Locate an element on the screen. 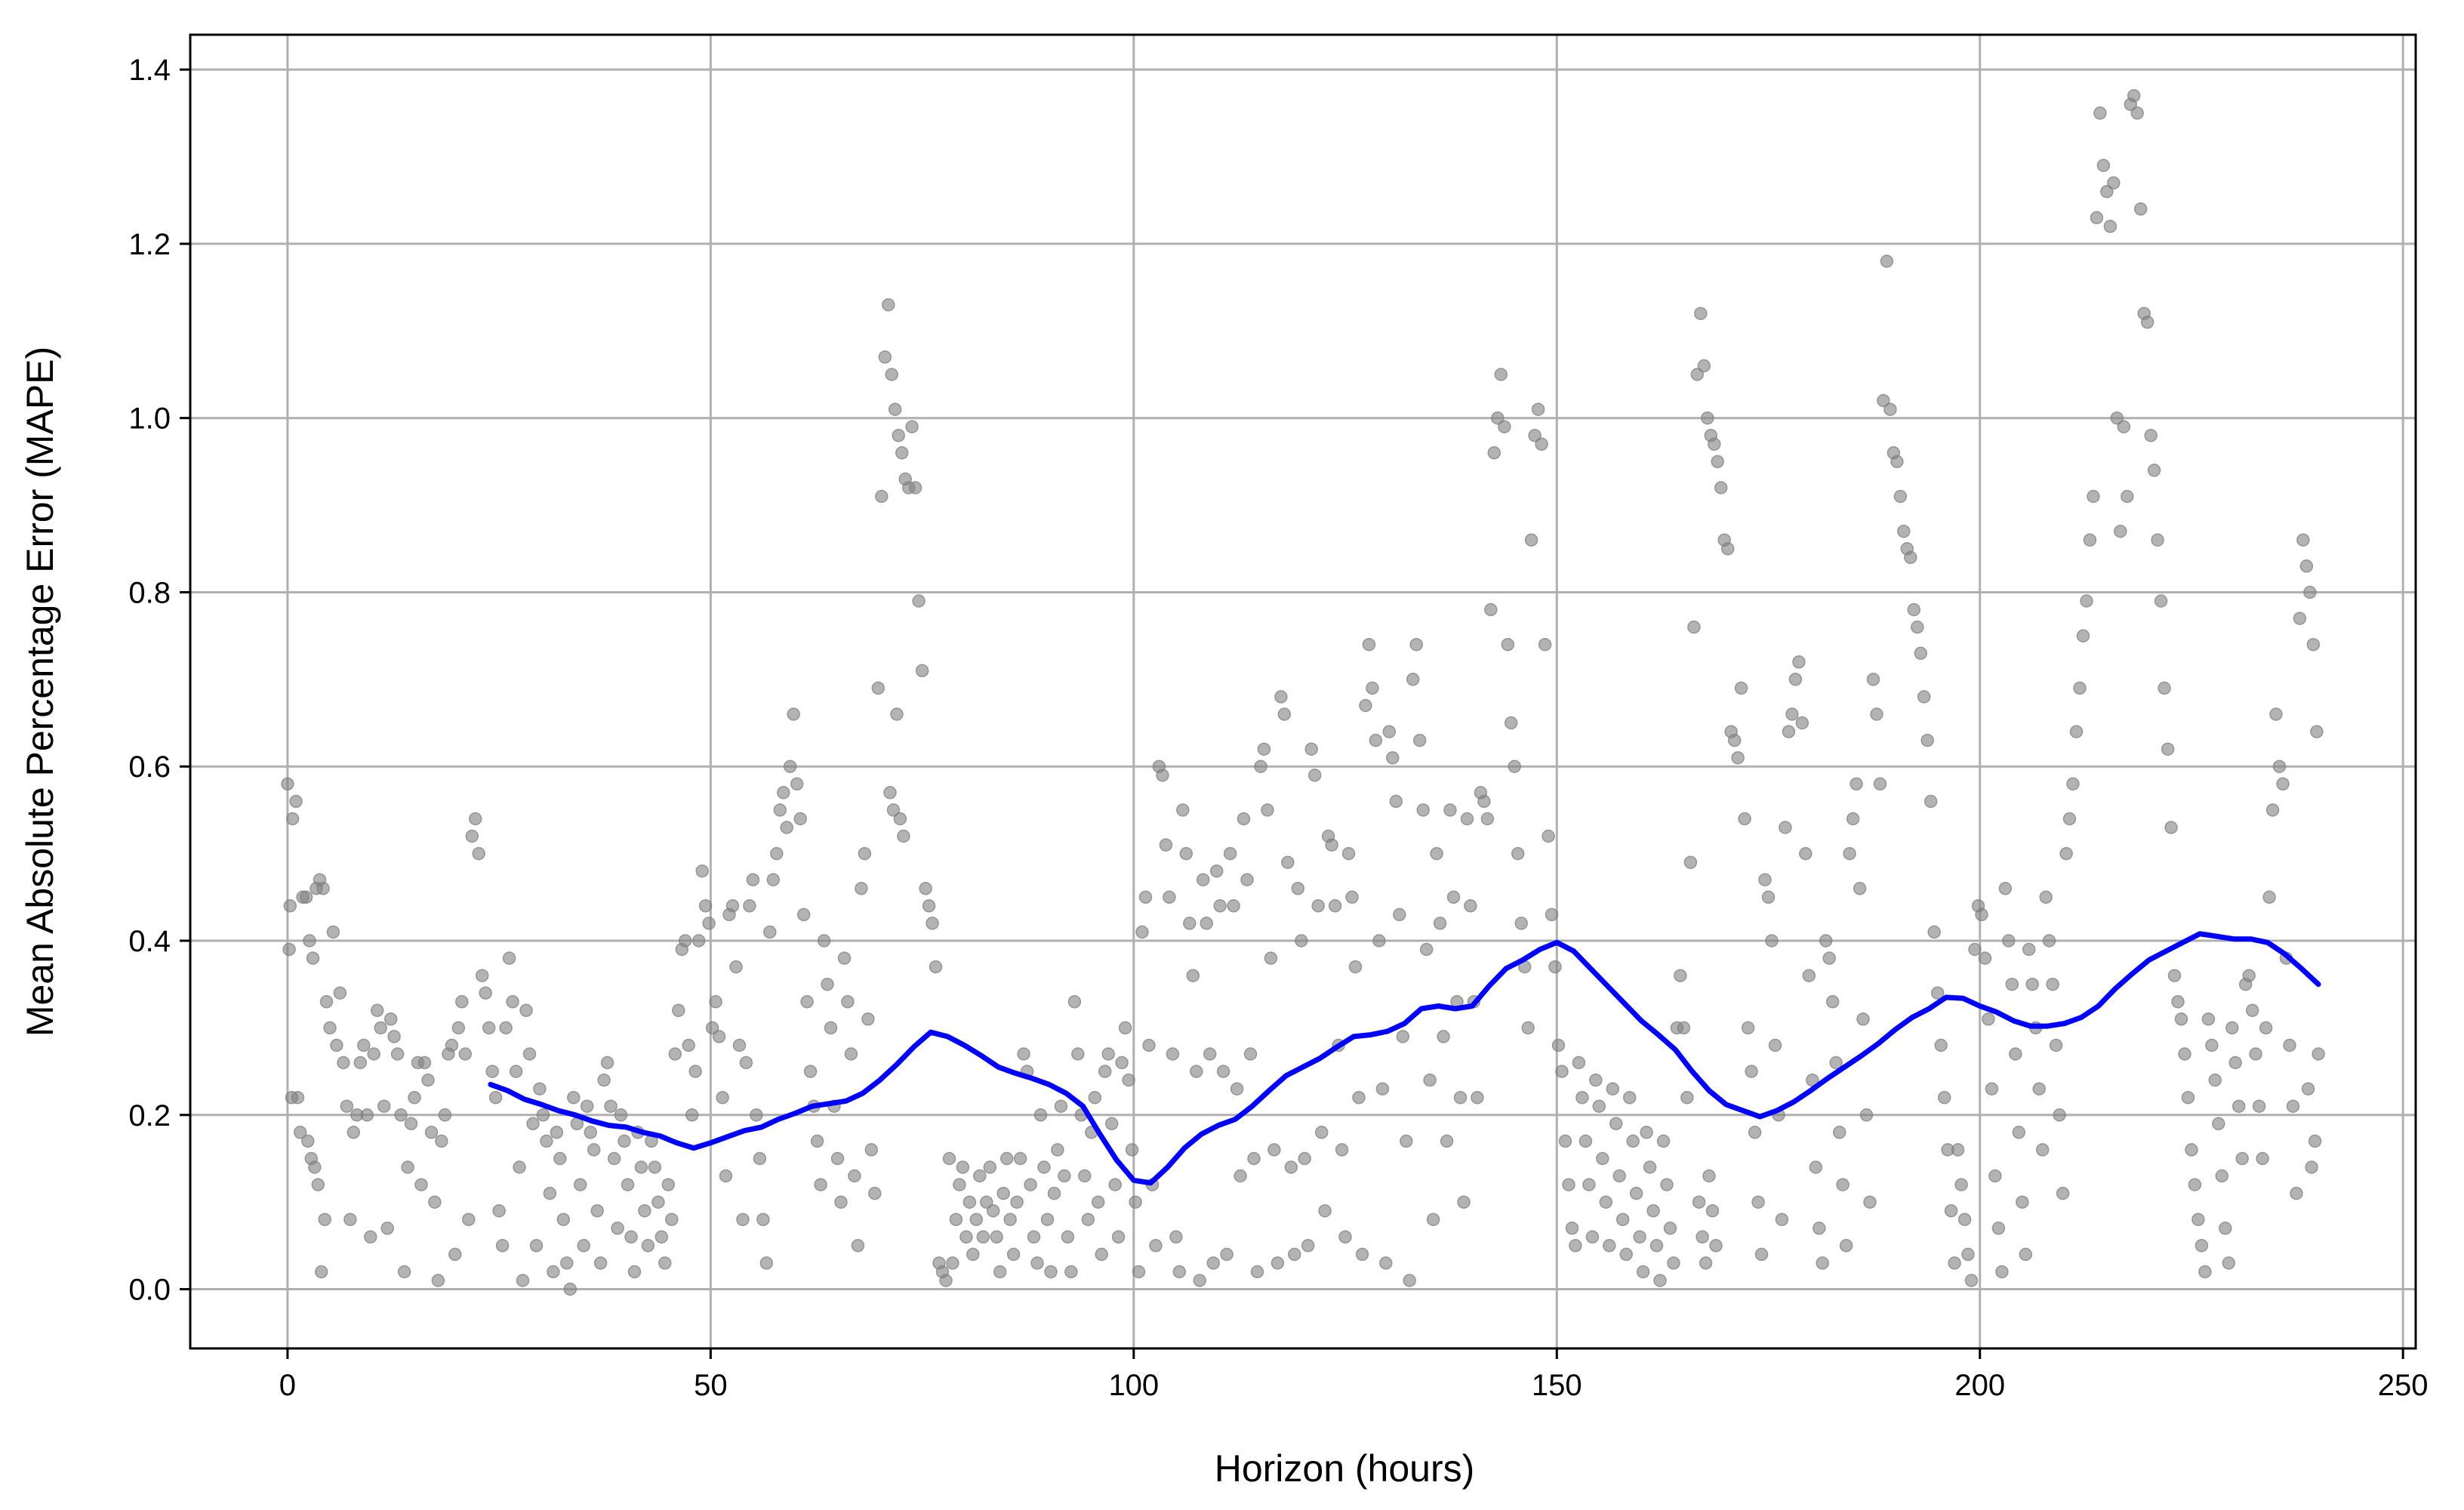 The height and width of the screenshot is (1510, 2464). trend-line-path is located at coordinates (1404, 1058).